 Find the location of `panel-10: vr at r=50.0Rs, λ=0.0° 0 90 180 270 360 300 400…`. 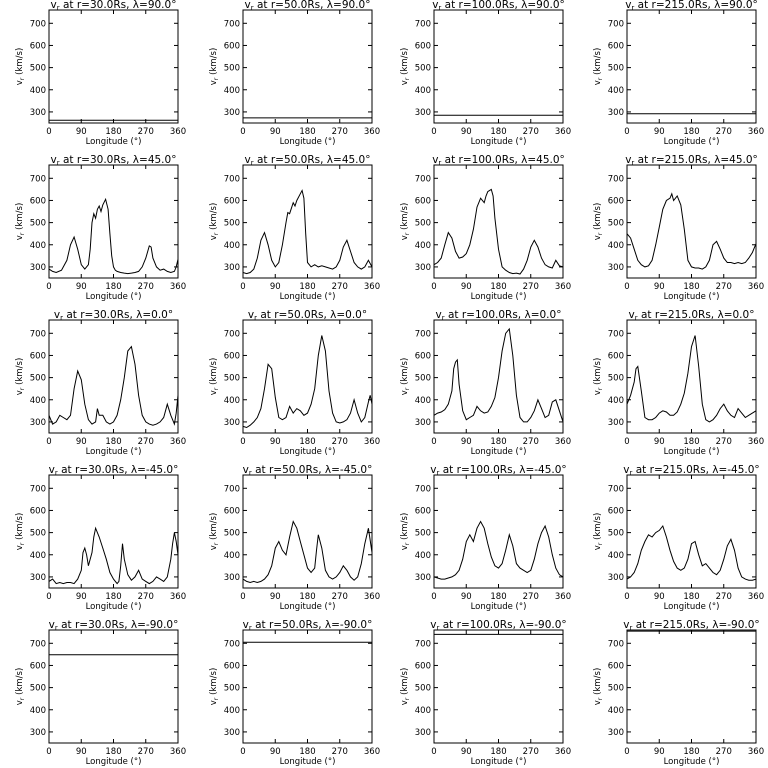

panel-10: vr at r=50.0Rs, λ=0.0° 0 90 180 270 360 300 400… is located at coordinates (294, 383).